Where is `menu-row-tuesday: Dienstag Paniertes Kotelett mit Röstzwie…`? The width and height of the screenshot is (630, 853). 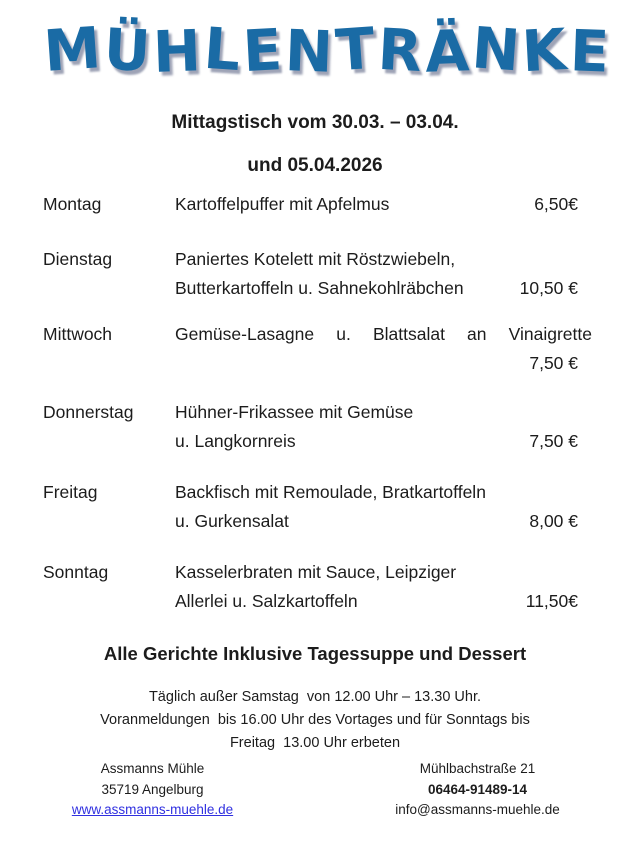
menu-row-tuesday: Dienstag Paniertes Kotelett mit Röstzwie… is located at coordinates (317, 274).